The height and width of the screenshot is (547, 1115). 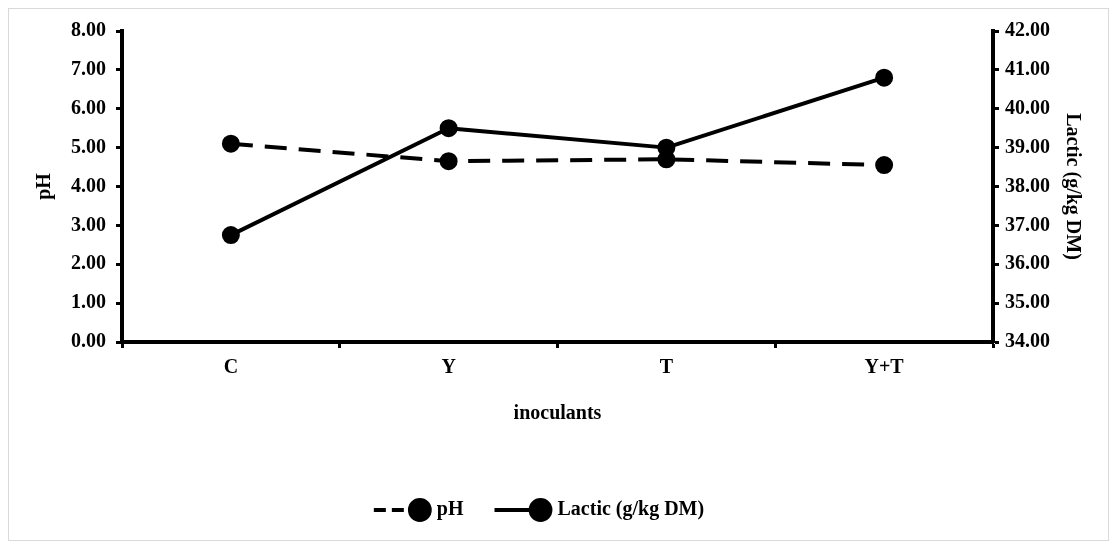 I want to click on y-tick-label: 5.00, so click(x=88, y=145).